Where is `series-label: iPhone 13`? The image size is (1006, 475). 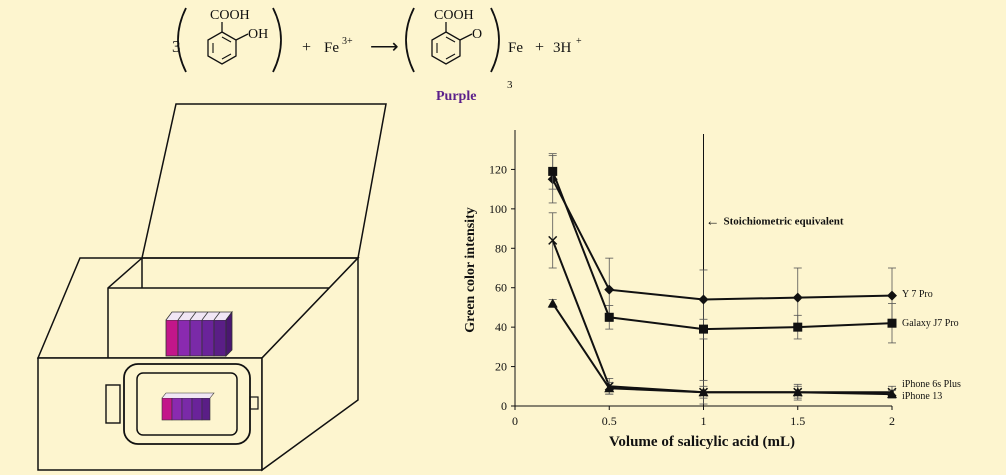
series-label: iPhone 13 is located at coordinates (922, 396).